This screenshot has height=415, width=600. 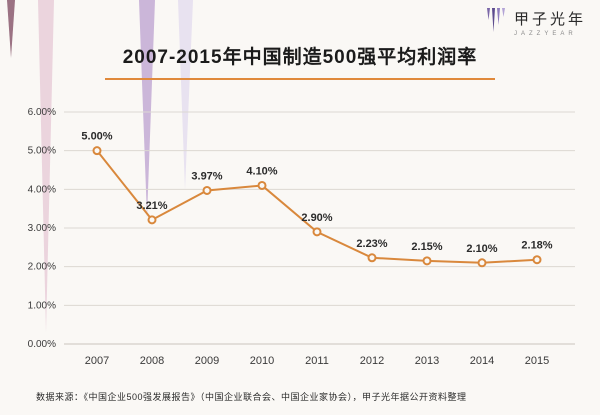 I want to click on data-label: 3.21%, so click(x=151, y=206).